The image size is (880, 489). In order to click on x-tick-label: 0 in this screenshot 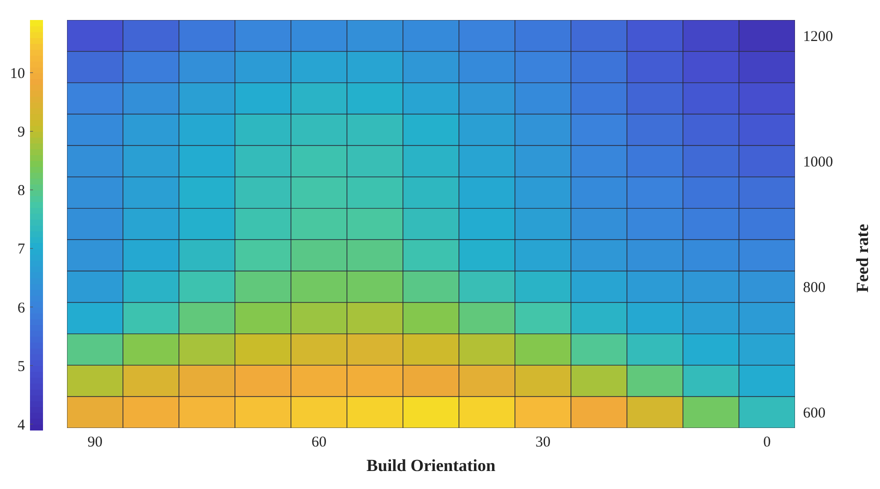, I will do `click(767, 442)`.